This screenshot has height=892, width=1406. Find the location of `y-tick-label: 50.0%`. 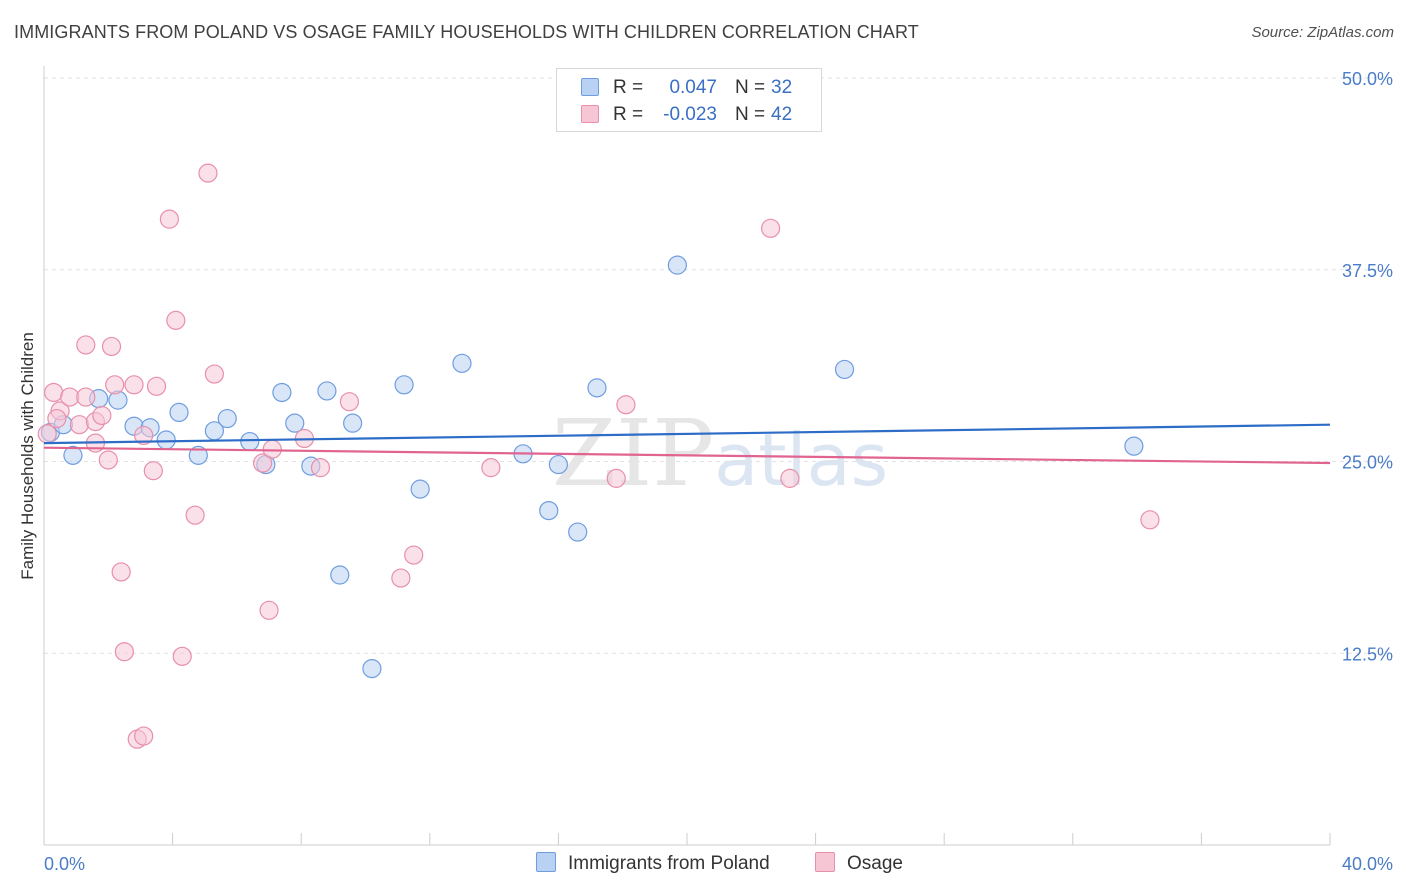

y-tick-label: 50.0% is located at coordinates (1367, 79).